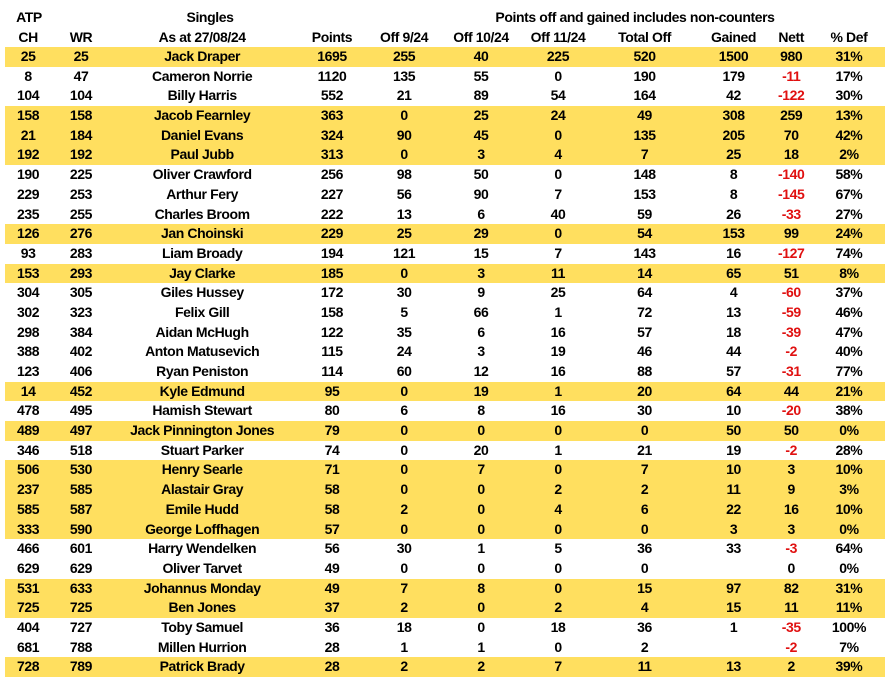 The width and height of the screenshot is (892, 691). Describe the element at coordinates (332, 567) in the screenshot. I see `cell-points: 49` at that location.